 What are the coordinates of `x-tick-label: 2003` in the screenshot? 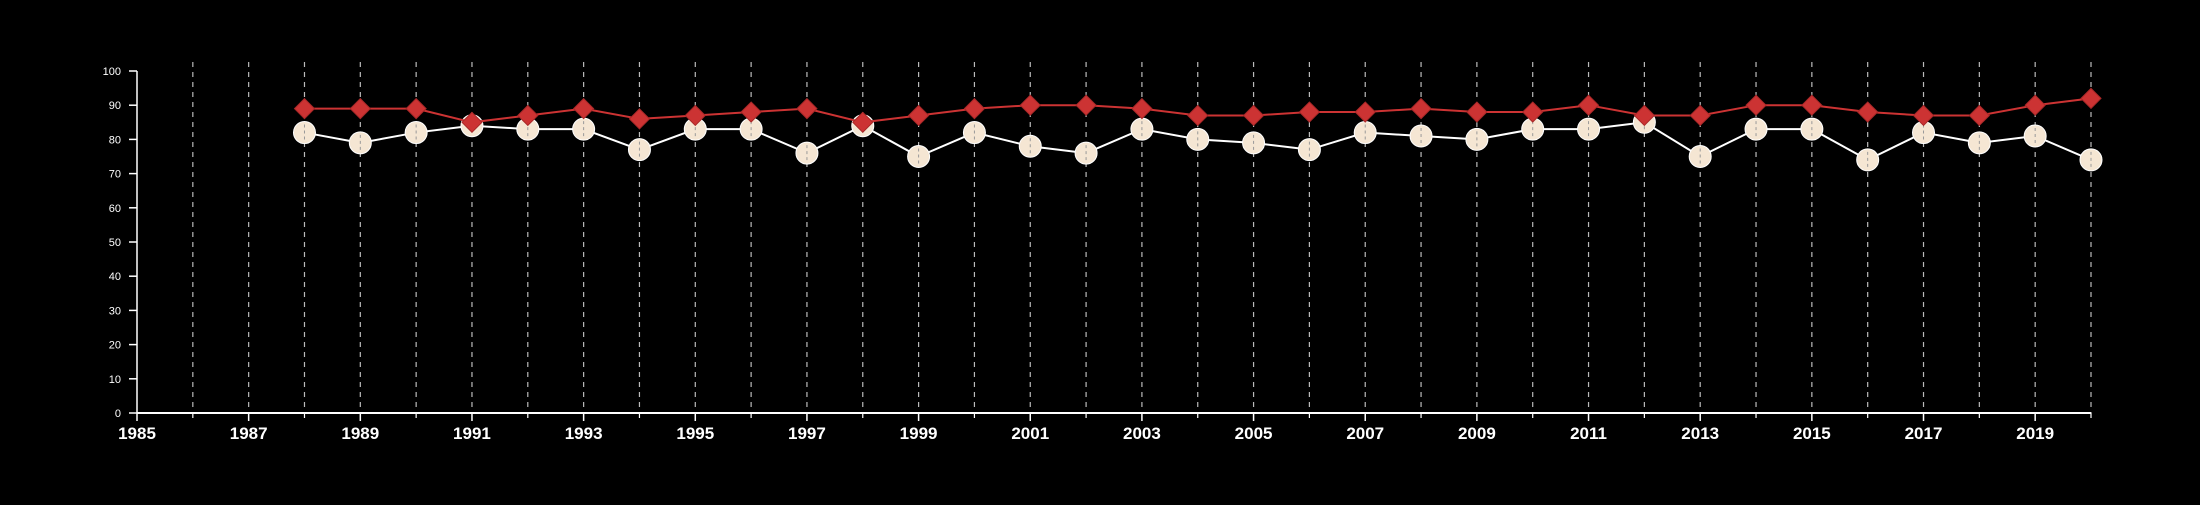 It's located at (1142, 433).